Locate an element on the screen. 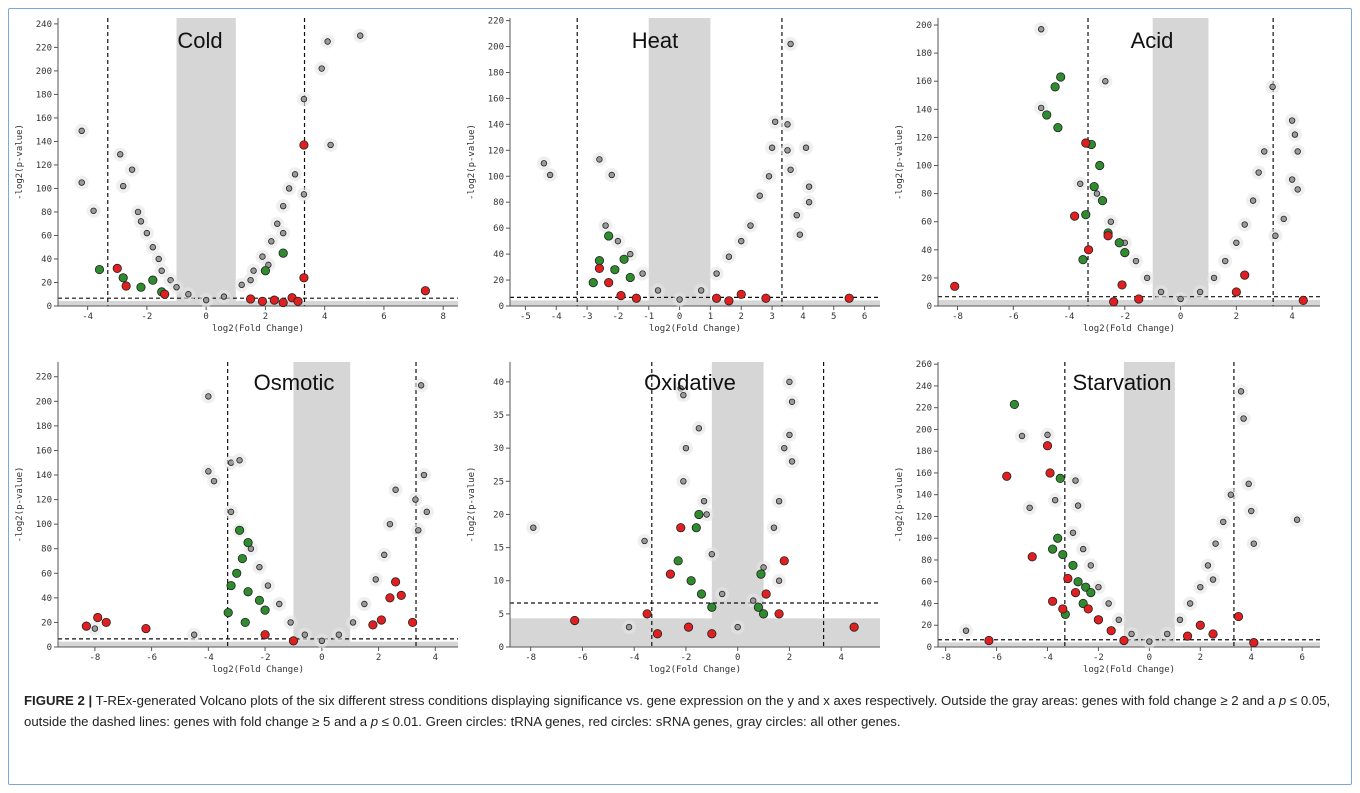 This screenshot has width=1360, height=793. x-tick-label: 3 is located at coordinates (771, 317).